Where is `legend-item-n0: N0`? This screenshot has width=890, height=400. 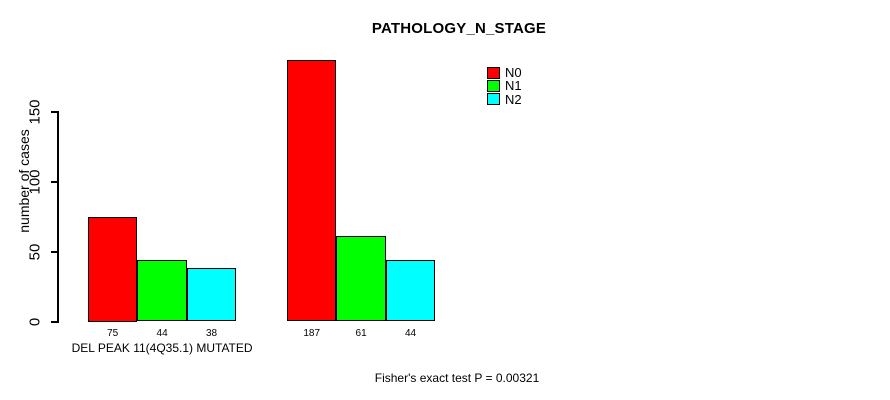 legend-item-n0: N0 is located at coordinates (504, 72).